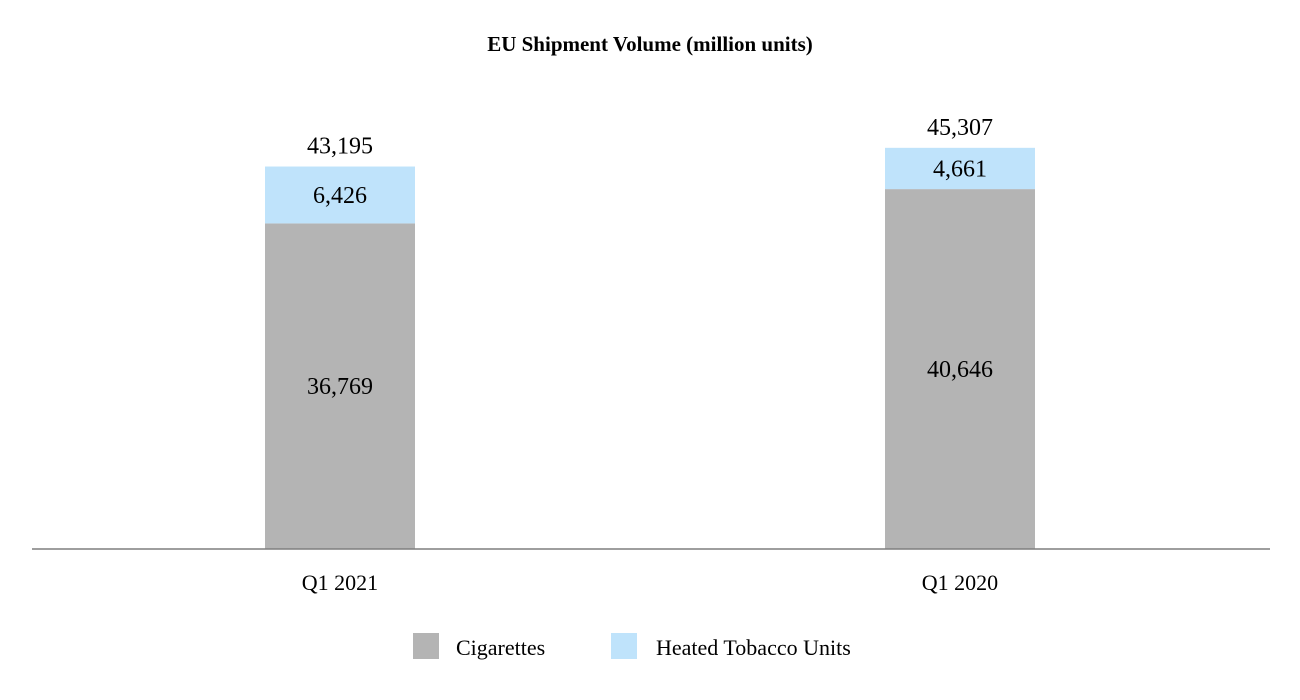  What do you see at coordinates (650, 582) in the screenshot?
I see `x-tick-labels: Q1 2021 Q1 2020` at bounding box center [650, 582].